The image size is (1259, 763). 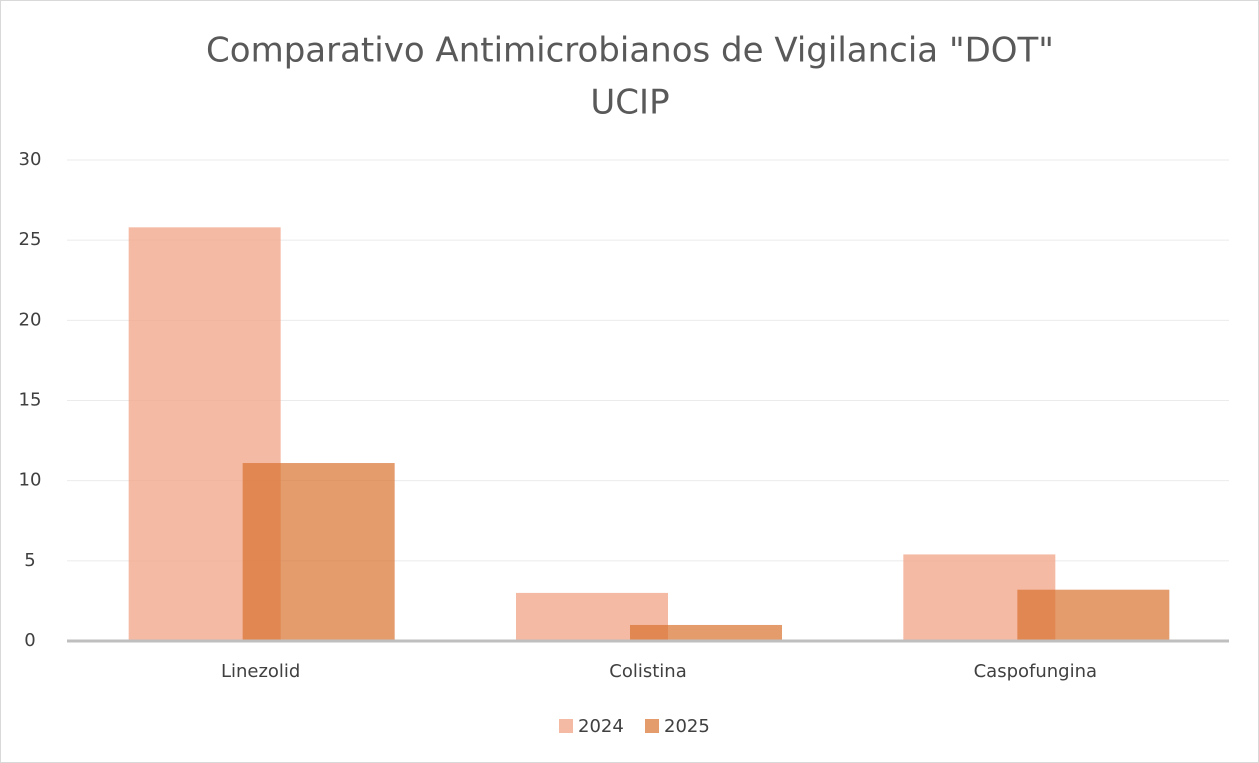 What do you see at coordinates (647, 671) in the screenshot?
I see `x-tick-label: Colistina` at bounding box center [647, 671].